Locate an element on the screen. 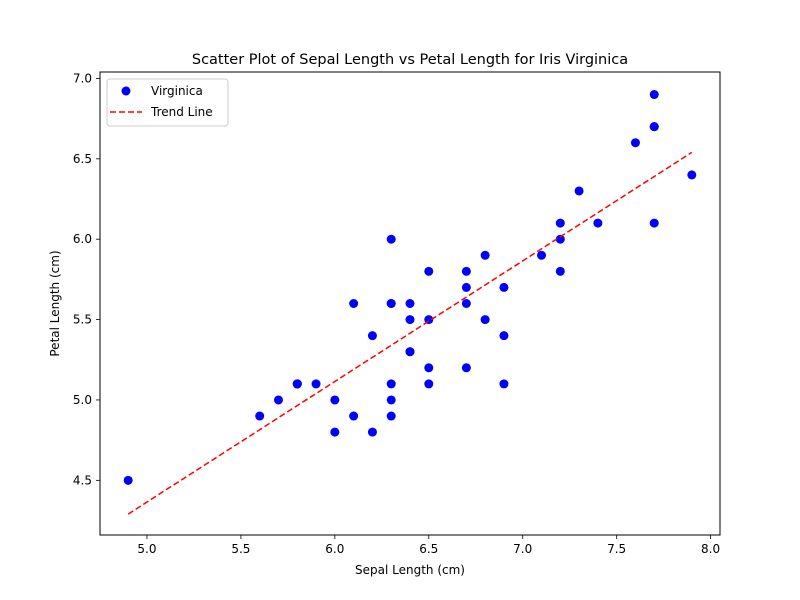  y-tick-label: 7.0 is located at coordinates (82, 78).